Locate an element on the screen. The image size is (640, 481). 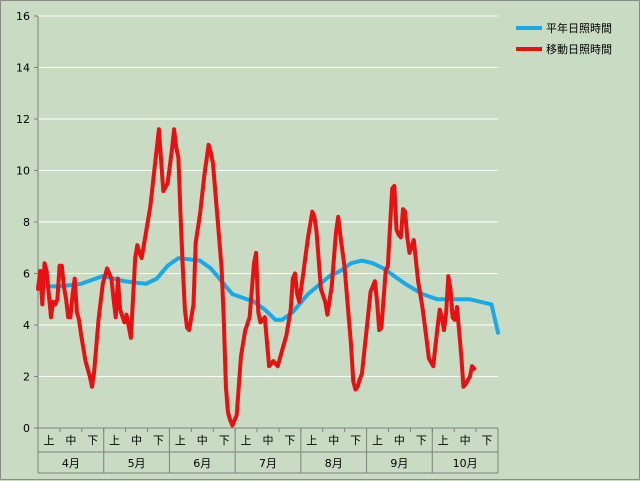
y-tick-label: 14 is located at coordinates (23, 68).